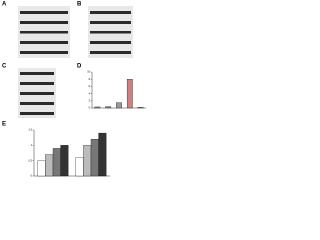 This screenshot has height=240, width=320. What do you see at coordinates (37, 93) in the screenshot?
I see `panel-c-blots` at bounding box center [37, 93].